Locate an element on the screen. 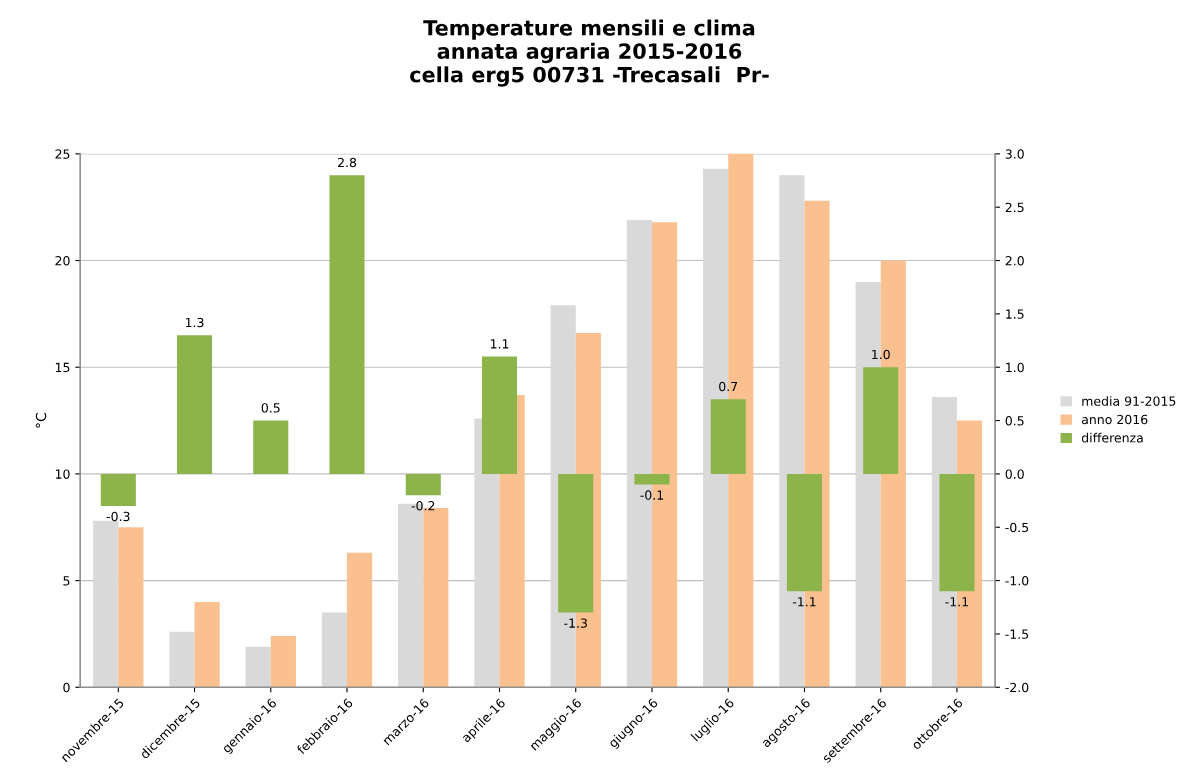  data-label: 1.3 is located at coordinates (194, 322).